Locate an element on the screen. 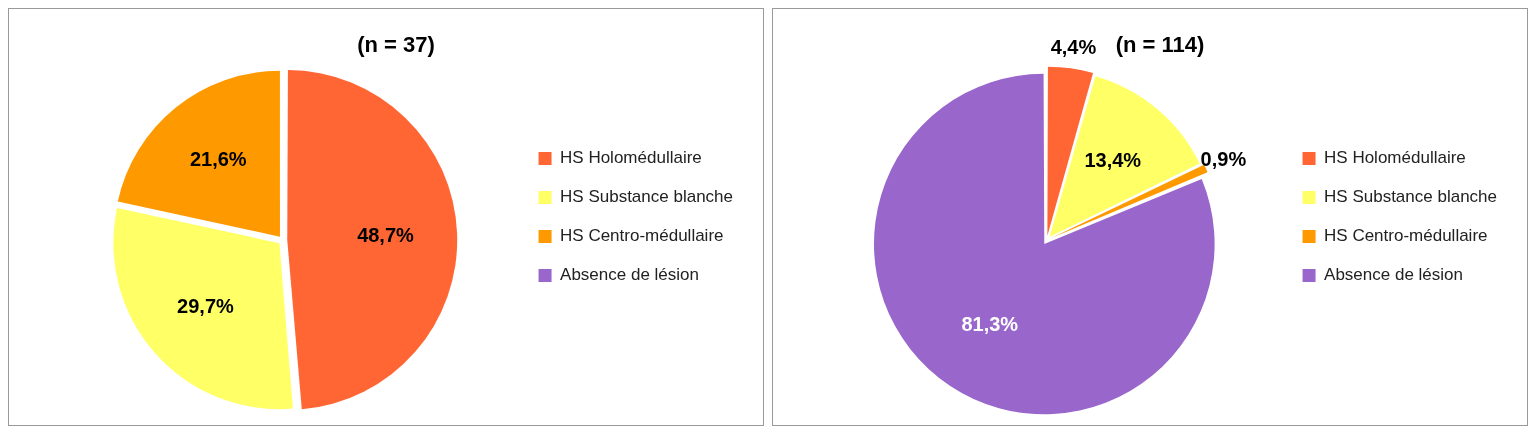 This screenshot has width=1533, height=436. data-label: 0,9% is located at coordinates (1223, 158).